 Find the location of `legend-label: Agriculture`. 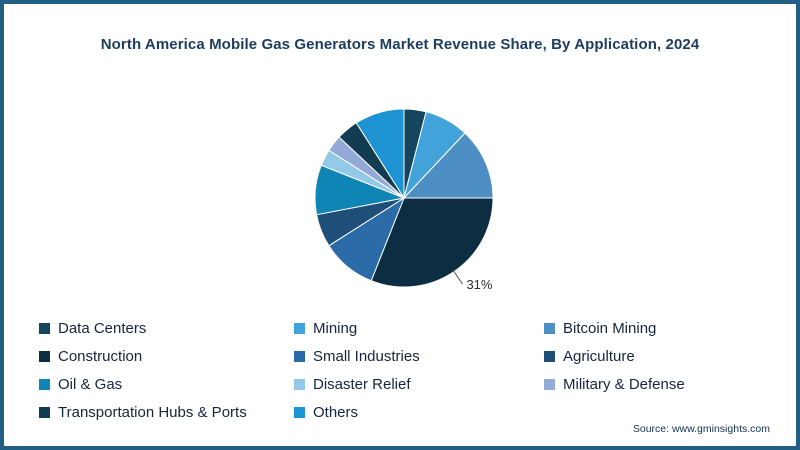

legend-label: Agriculture is located at coordinates (599, 356).